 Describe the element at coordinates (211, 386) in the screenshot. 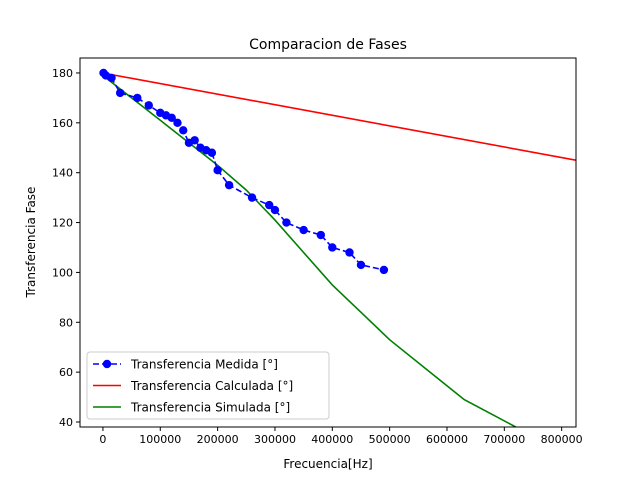

I see `legend-label: Transferencia Calculada [°]` at that location.